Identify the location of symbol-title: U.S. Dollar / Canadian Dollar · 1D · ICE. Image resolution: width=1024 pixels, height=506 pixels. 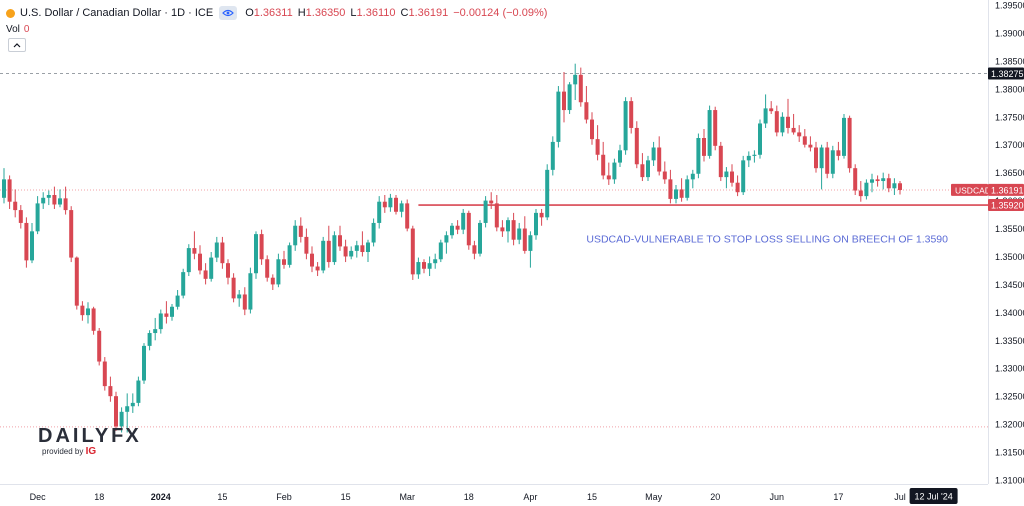
(117, 13).